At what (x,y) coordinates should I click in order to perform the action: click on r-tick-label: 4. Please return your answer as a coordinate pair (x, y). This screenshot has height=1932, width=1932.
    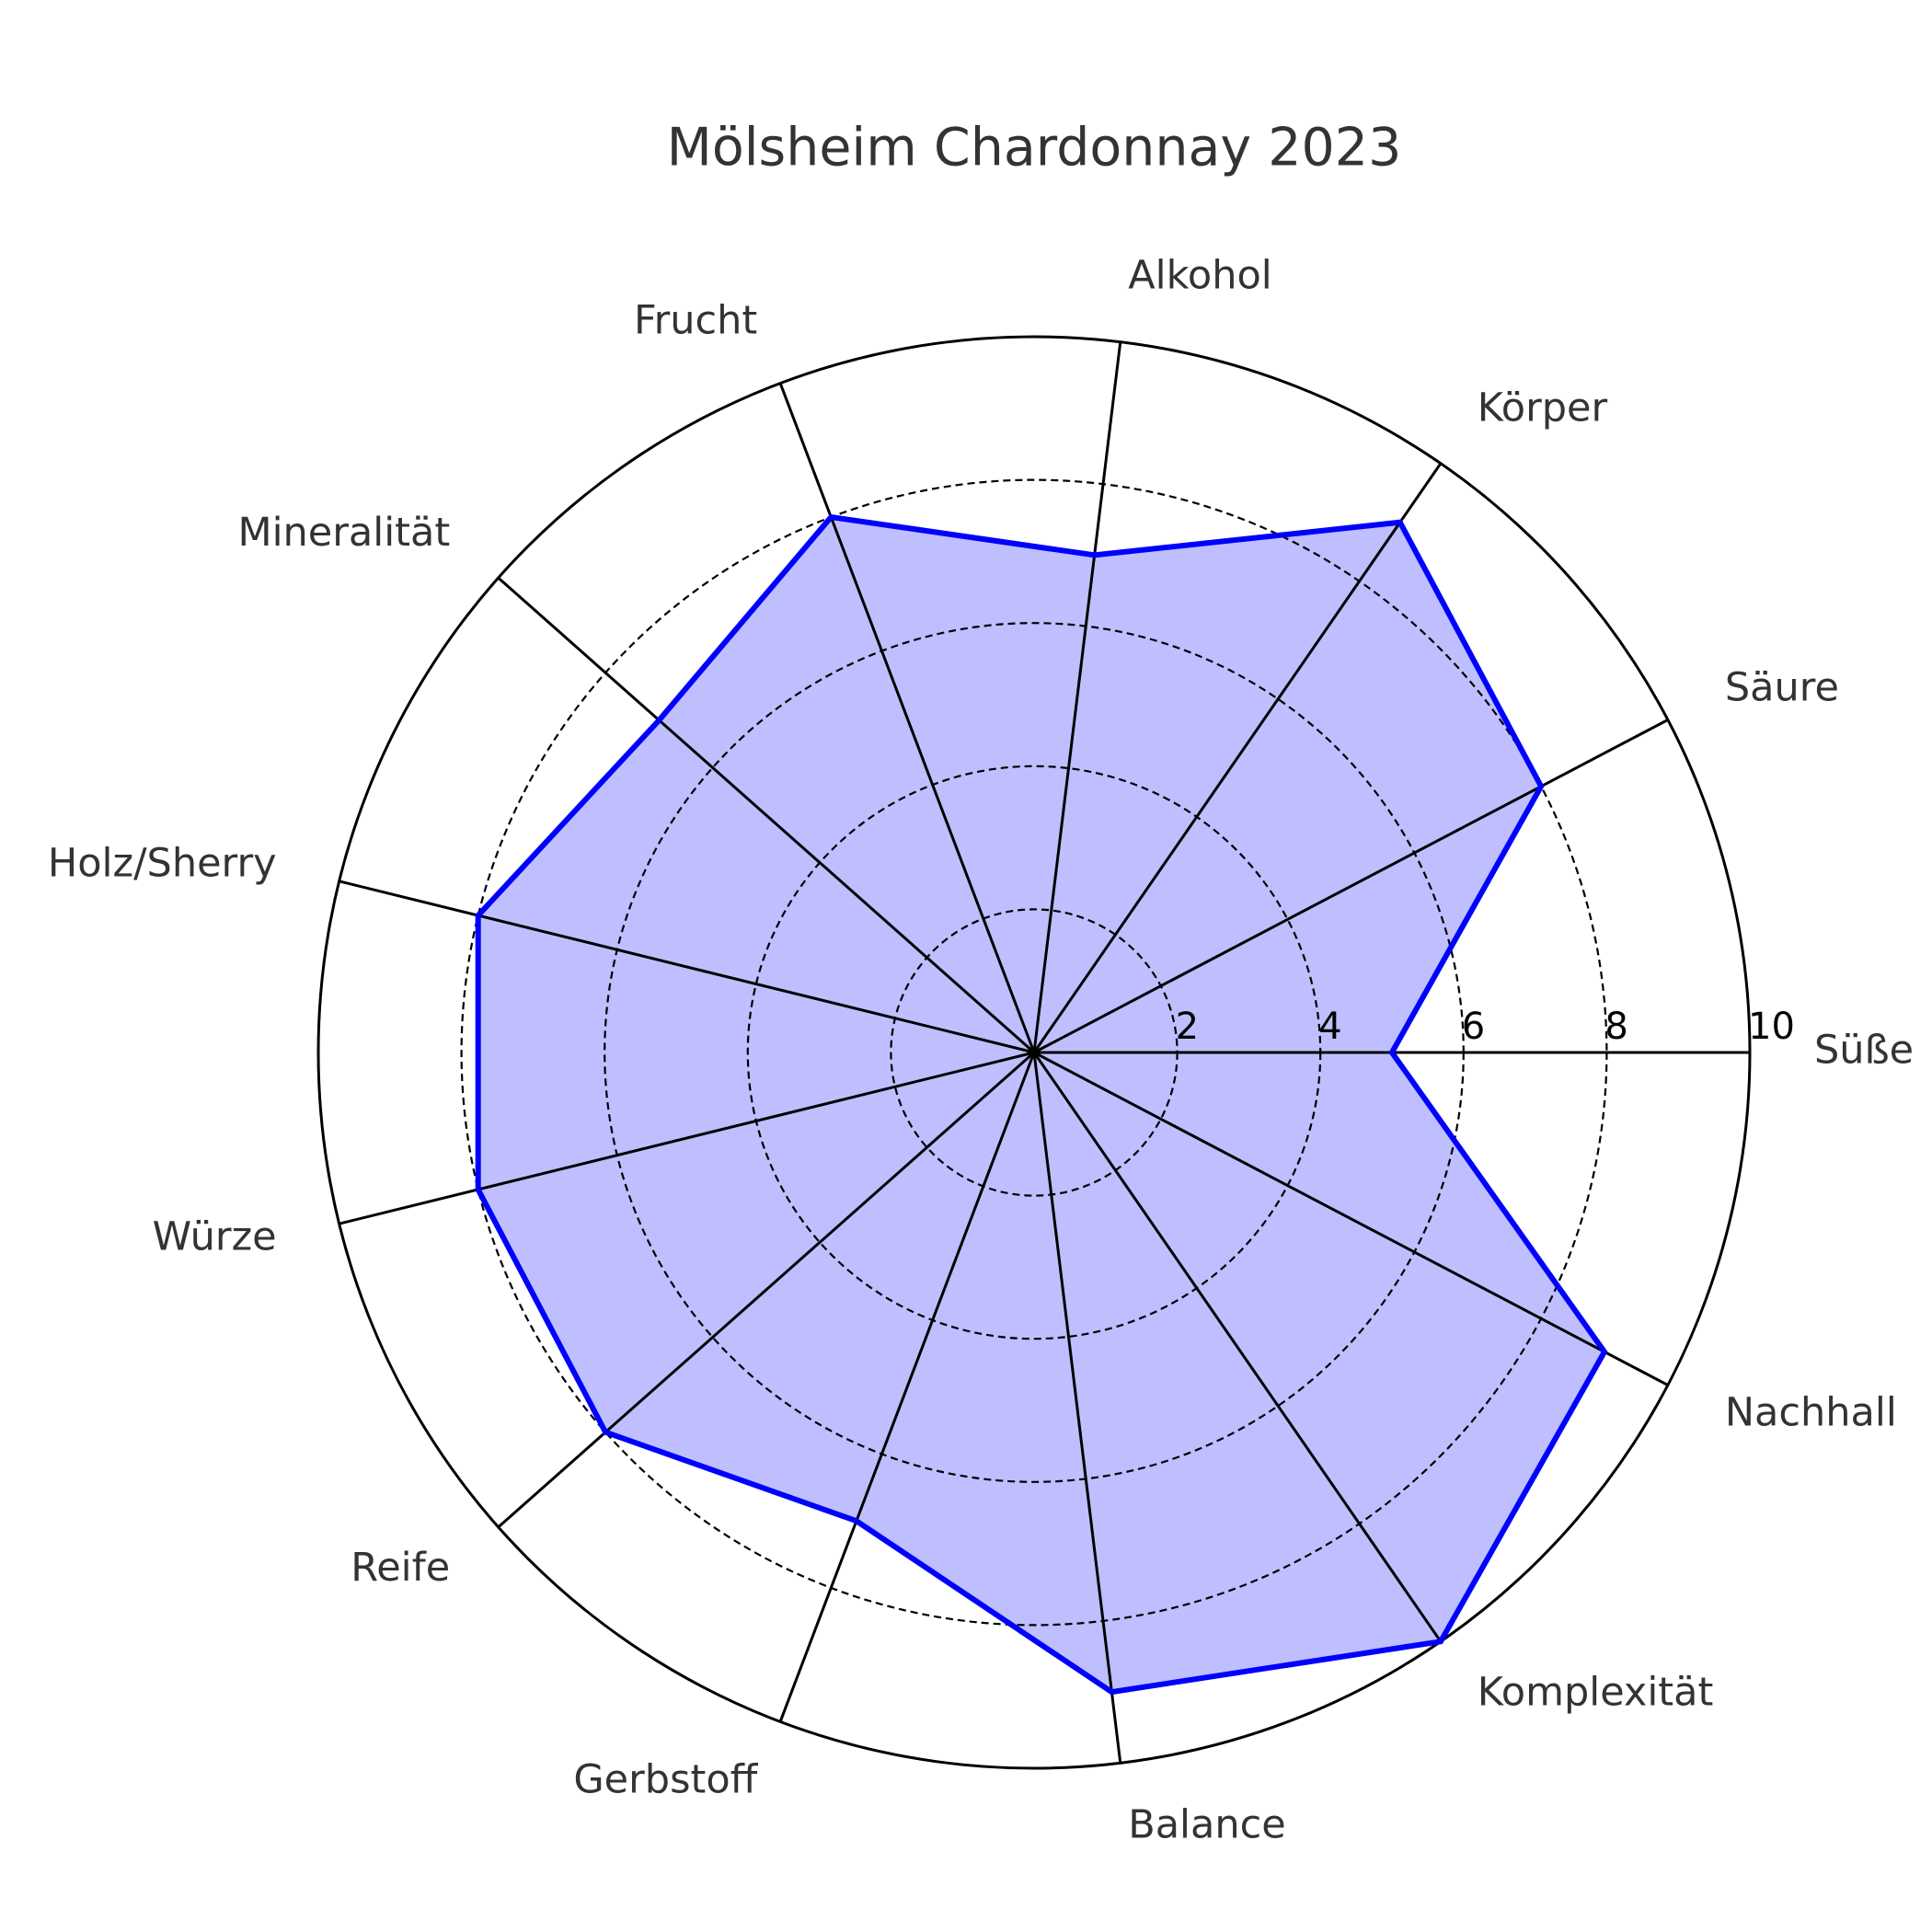
    Looking at the image, I should click on (1329, 1027).